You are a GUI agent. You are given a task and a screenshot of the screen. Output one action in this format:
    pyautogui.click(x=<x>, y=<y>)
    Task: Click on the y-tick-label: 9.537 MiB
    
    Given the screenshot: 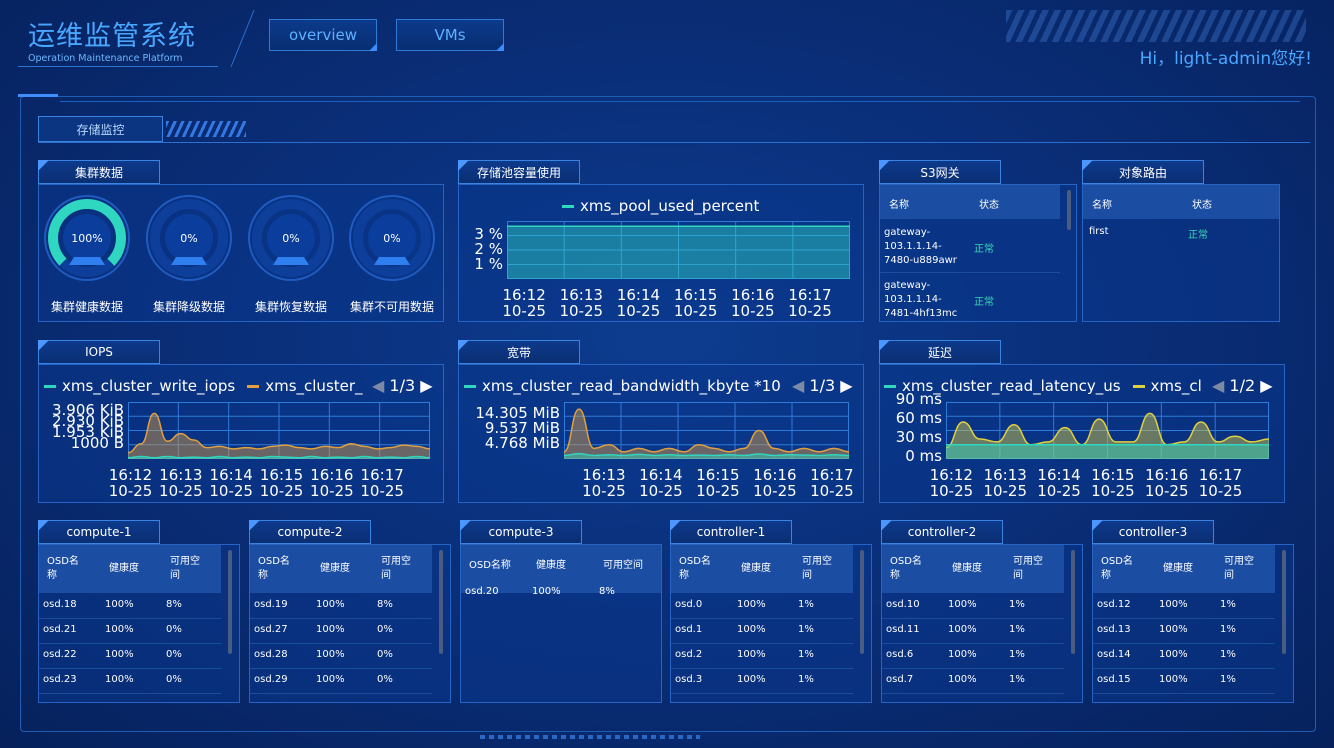 What is the action you would take?
    pyautogui.click(x=522, y=428)
    